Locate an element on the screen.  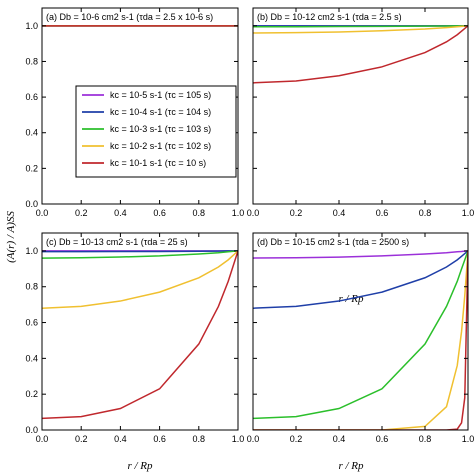
panel-2-xtick-label-5: 1.0 is located at coordinates (238, 439).